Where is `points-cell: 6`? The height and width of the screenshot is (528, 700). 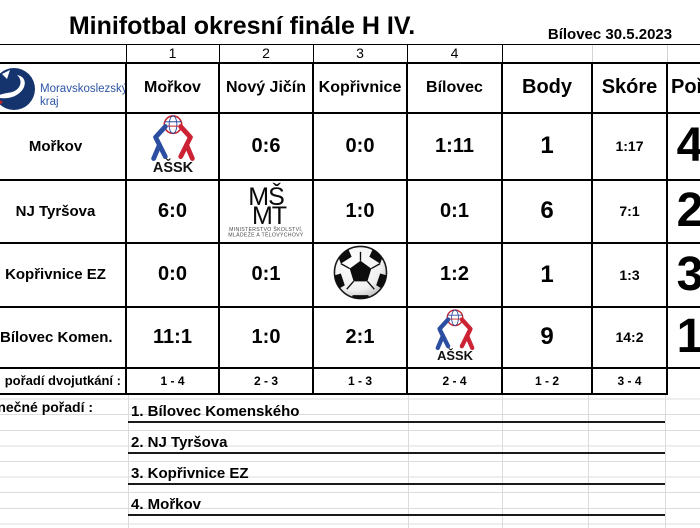
points-cell: 6 is located at coordinates (547, 211).